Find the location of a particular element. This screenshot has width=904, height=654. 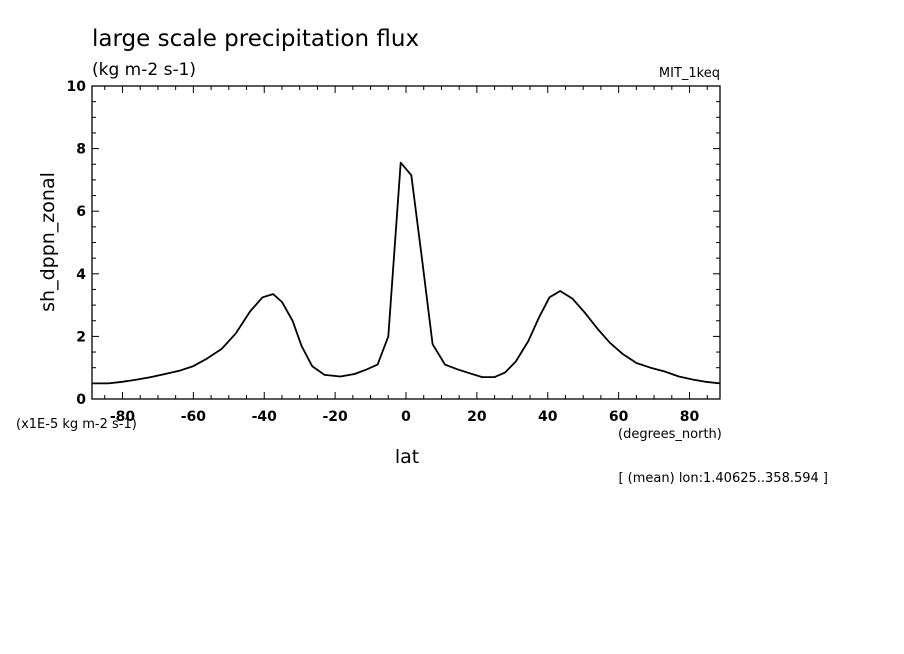

y-tick-labels: 0 2 4 6 8 10 is located at coordinates (77, 243).